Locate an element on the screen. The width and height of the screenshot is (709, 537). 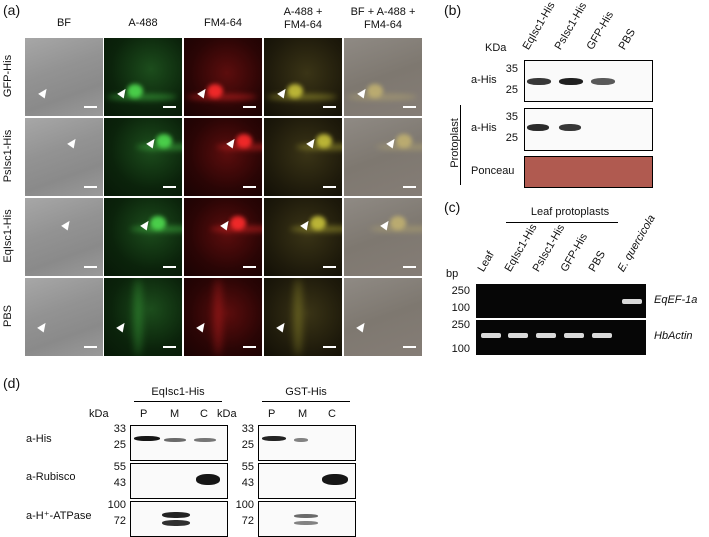
panel-b-label: (b) is located at coordinates (453, 10).